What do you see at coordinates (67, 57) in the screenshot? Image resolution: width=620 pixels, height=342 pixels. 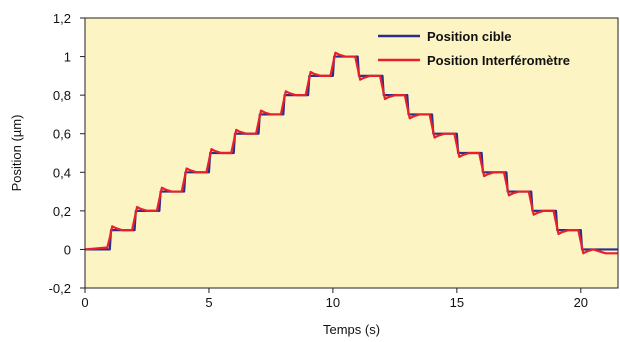 I see `y-tick-label: 1` at bounding box center [67, 57].